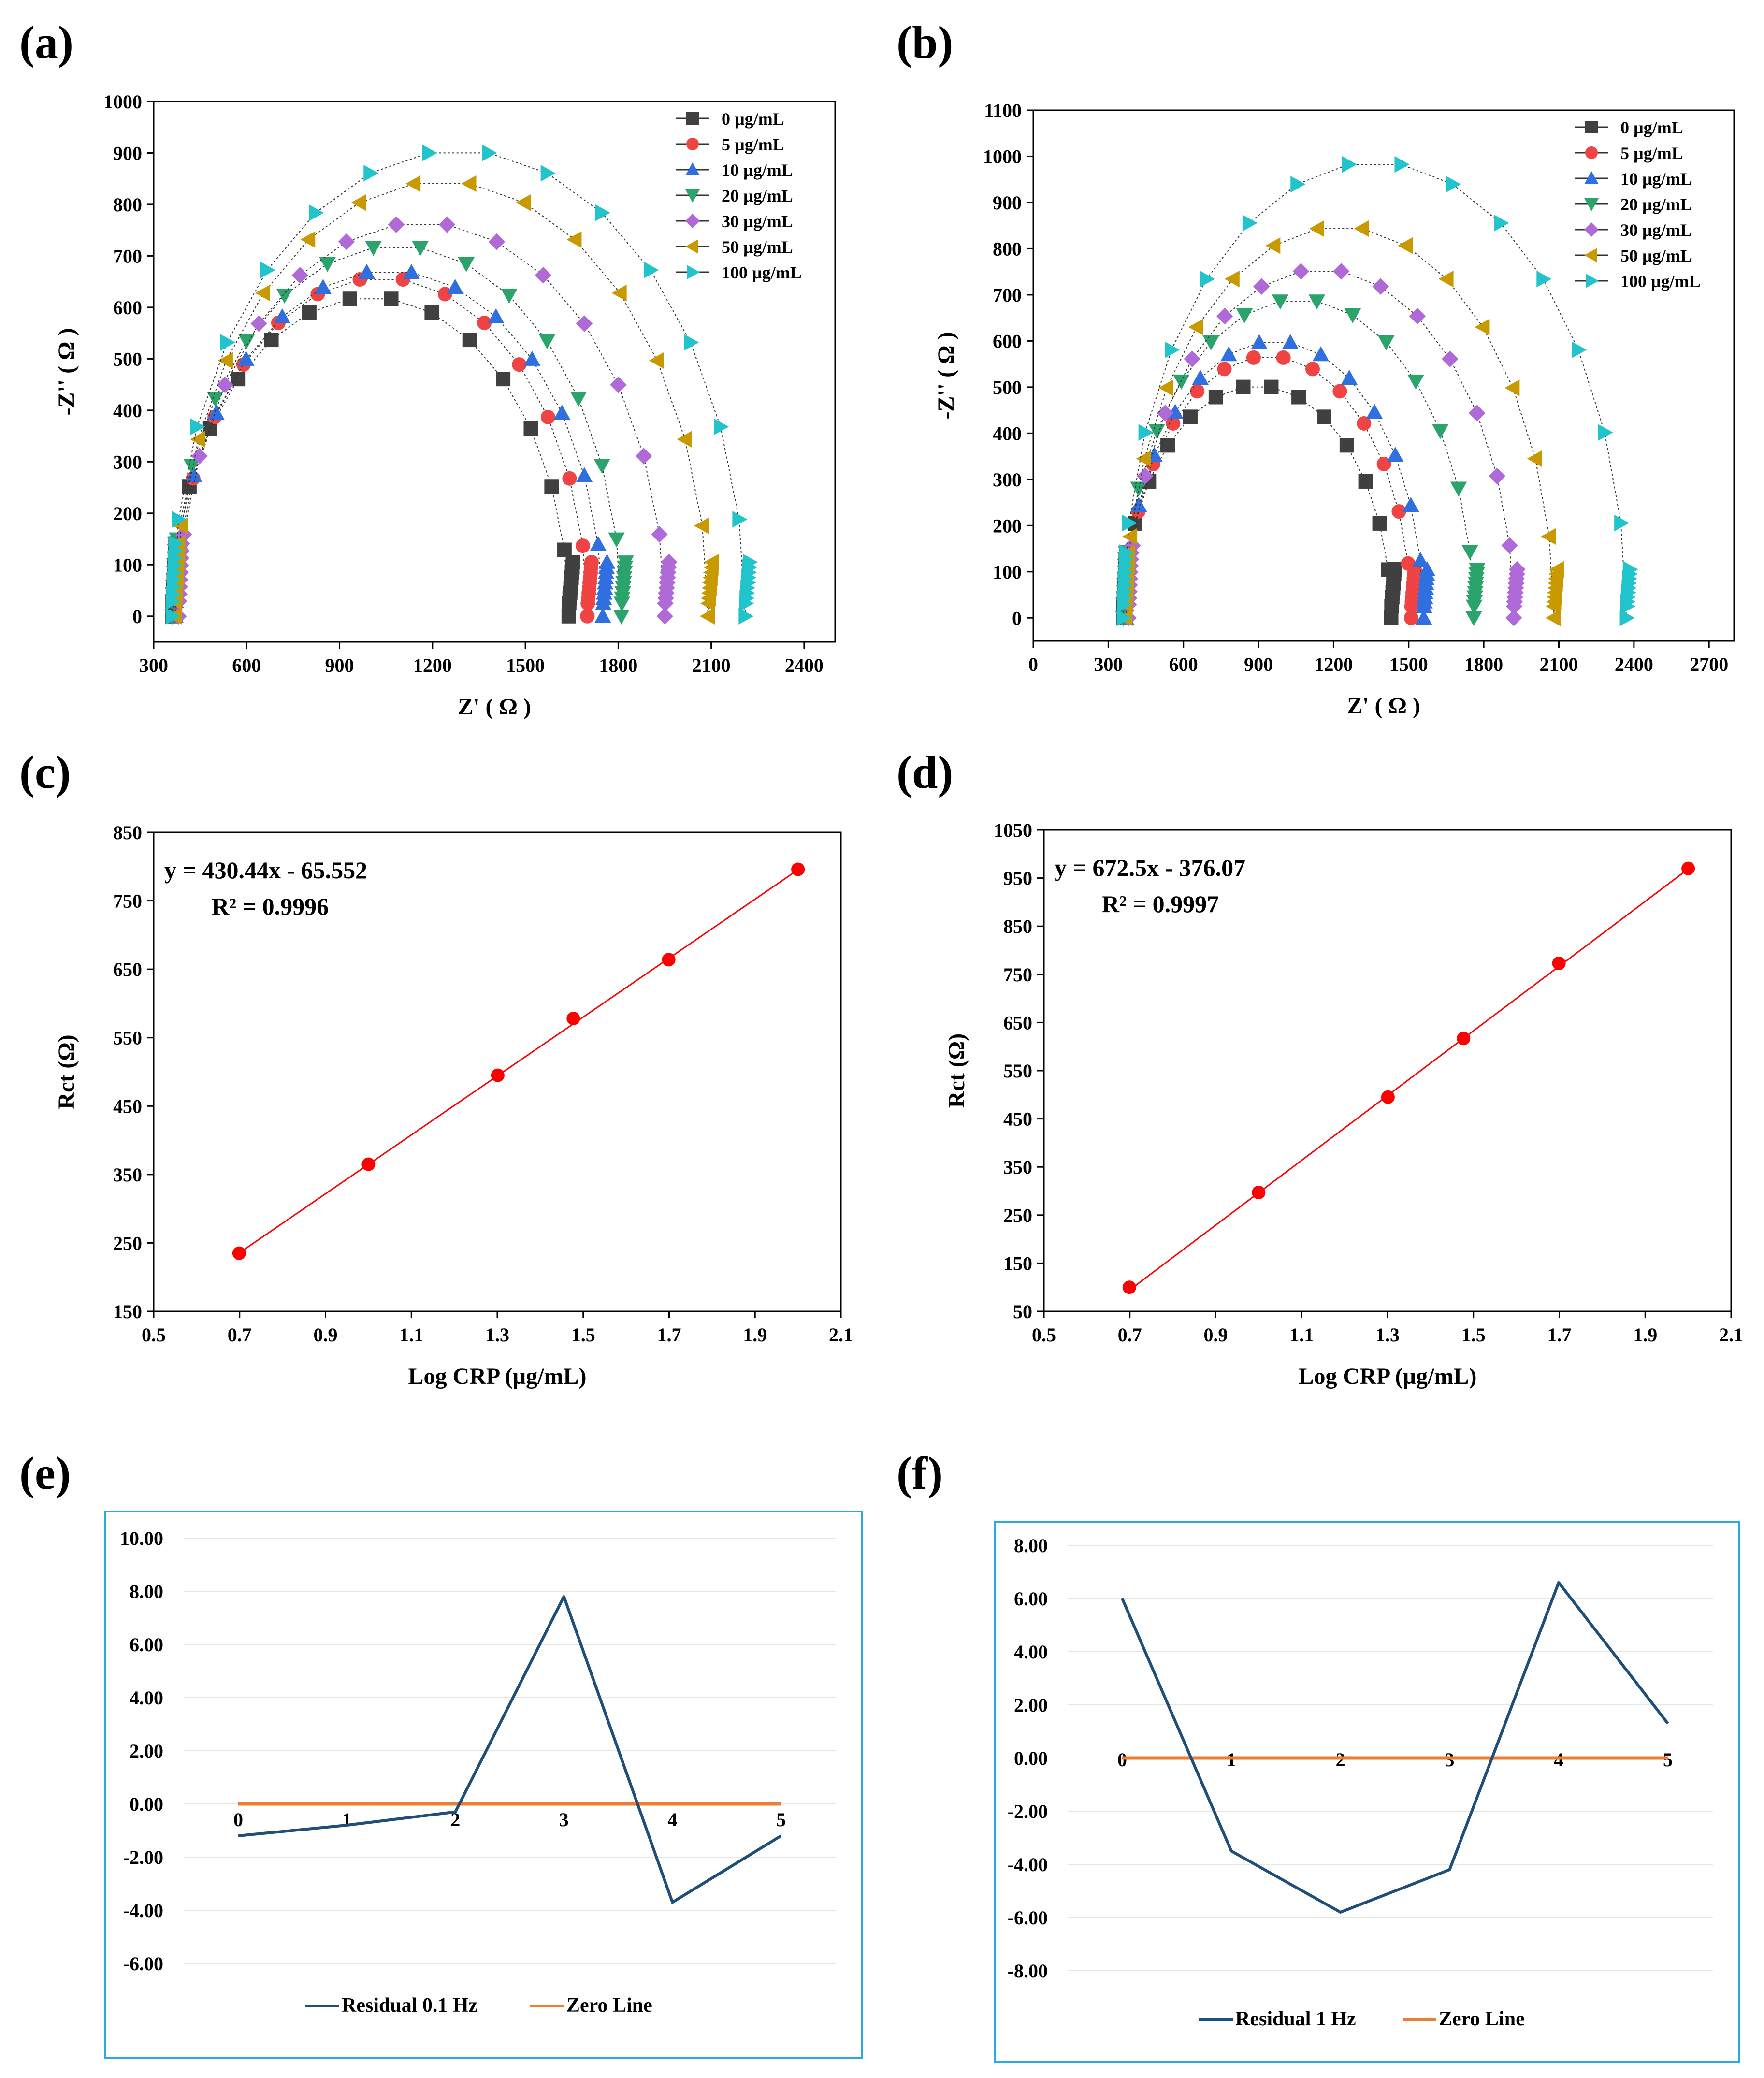 The height and width of the screenshot is (2078, 1764). What do you see at coordinates (1007, 526) in the screenshot?
I see `y-tick-label: 200` at bounding box center [1007, 526].